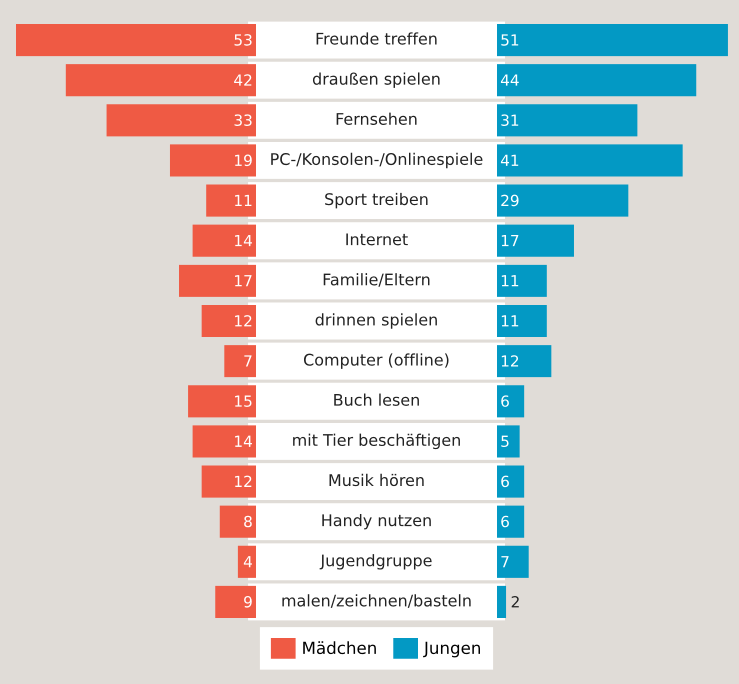  What do you see at coordinates (376, 400) in the screenshot?
I see `y-tick-label: Buch lesen` at bounding box center [376, 400].